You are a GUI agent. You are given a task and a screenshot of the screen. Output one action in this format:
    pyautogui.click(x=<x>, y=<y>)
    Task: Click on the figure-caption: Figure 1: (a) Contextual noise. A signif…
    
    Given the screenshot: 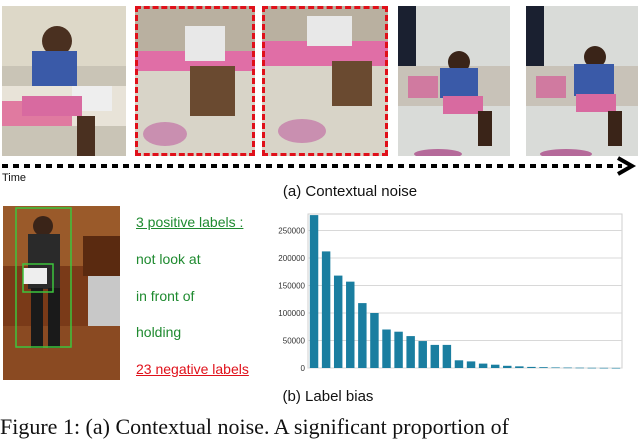 What is the action you would take?
    pyautogui.click(x=254, y=426)
    